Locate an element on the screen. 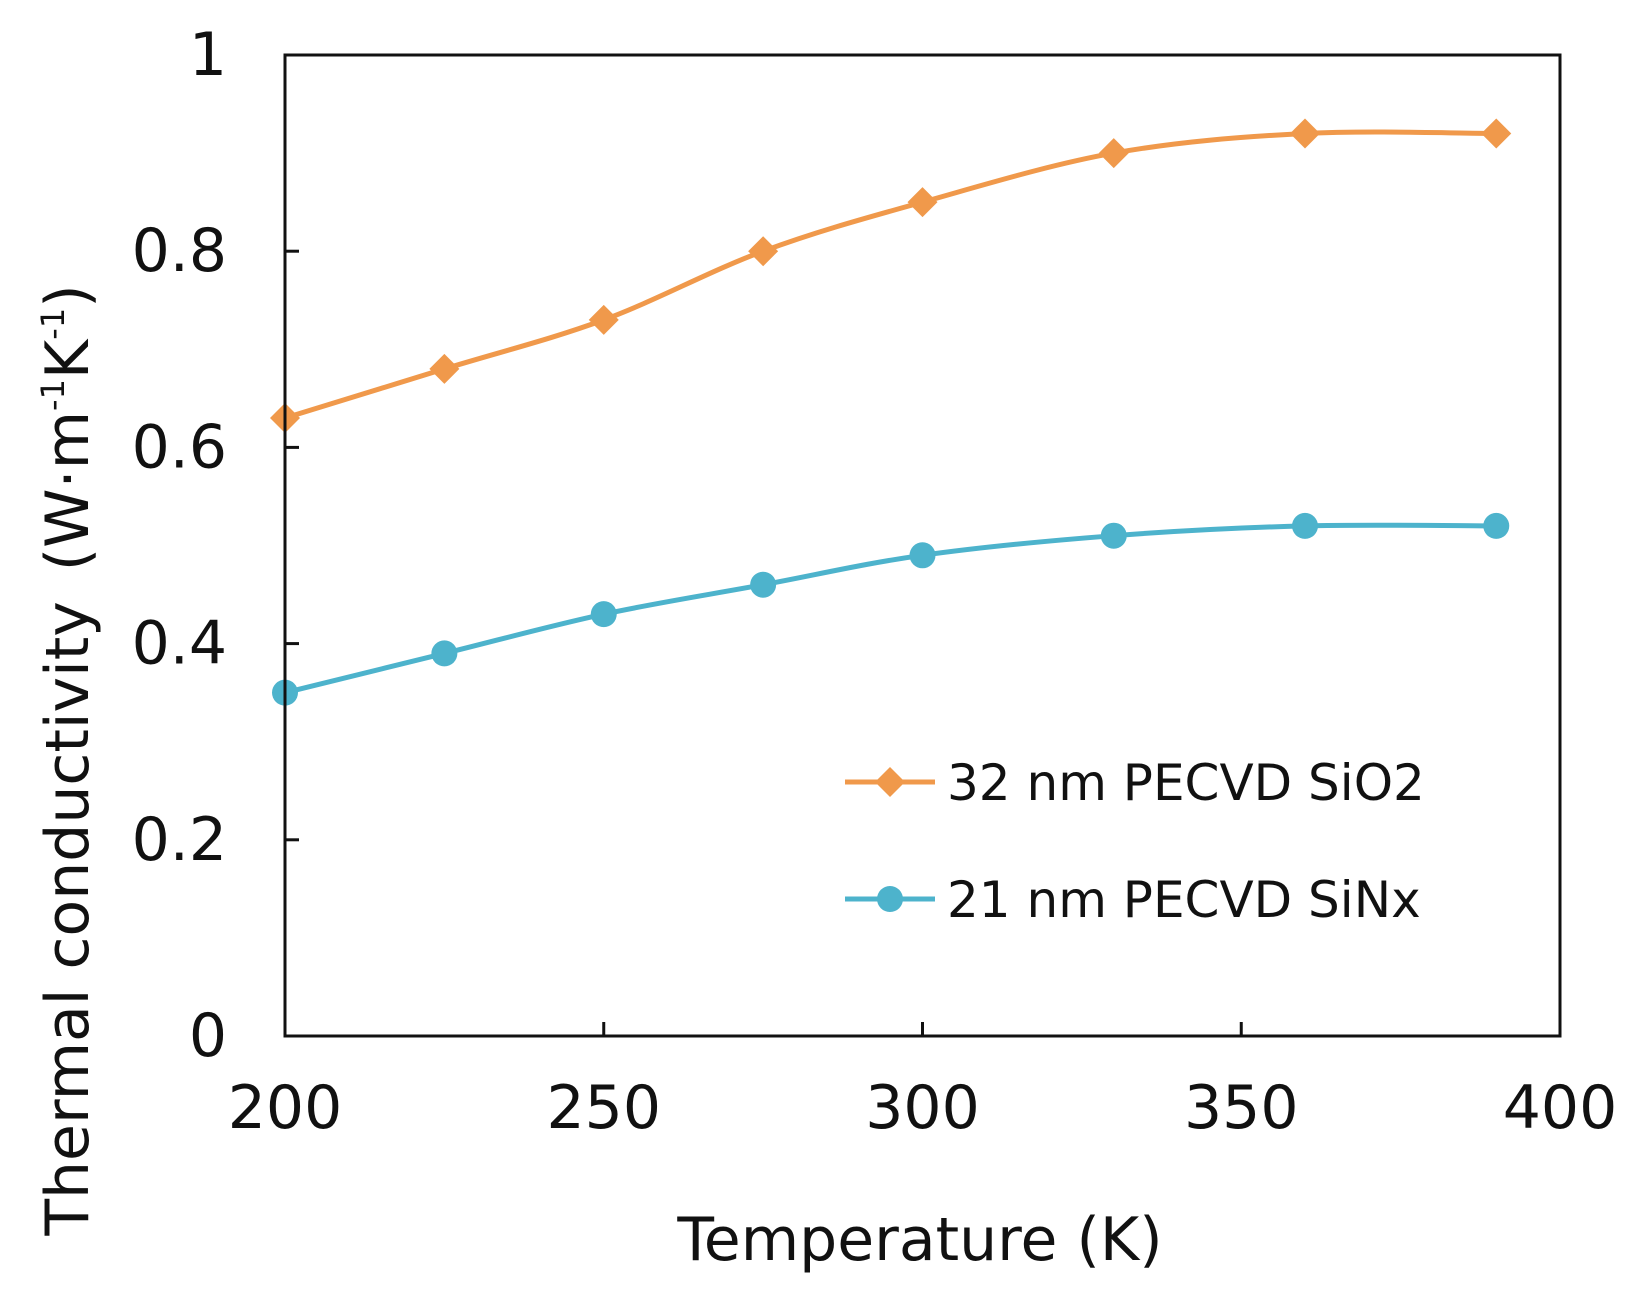  legend: 32 nm PECVD SiO2 21 nm PECVD SiNx is located at coordinates (1135, 841).